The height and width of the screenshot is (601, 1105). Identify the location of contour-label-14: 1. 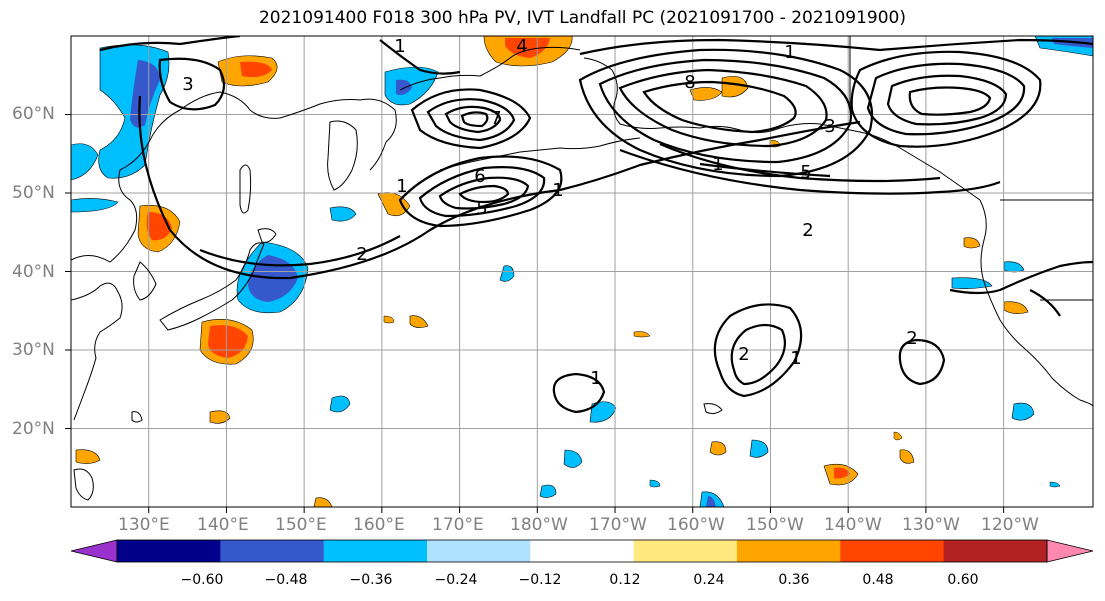
(401, 186).